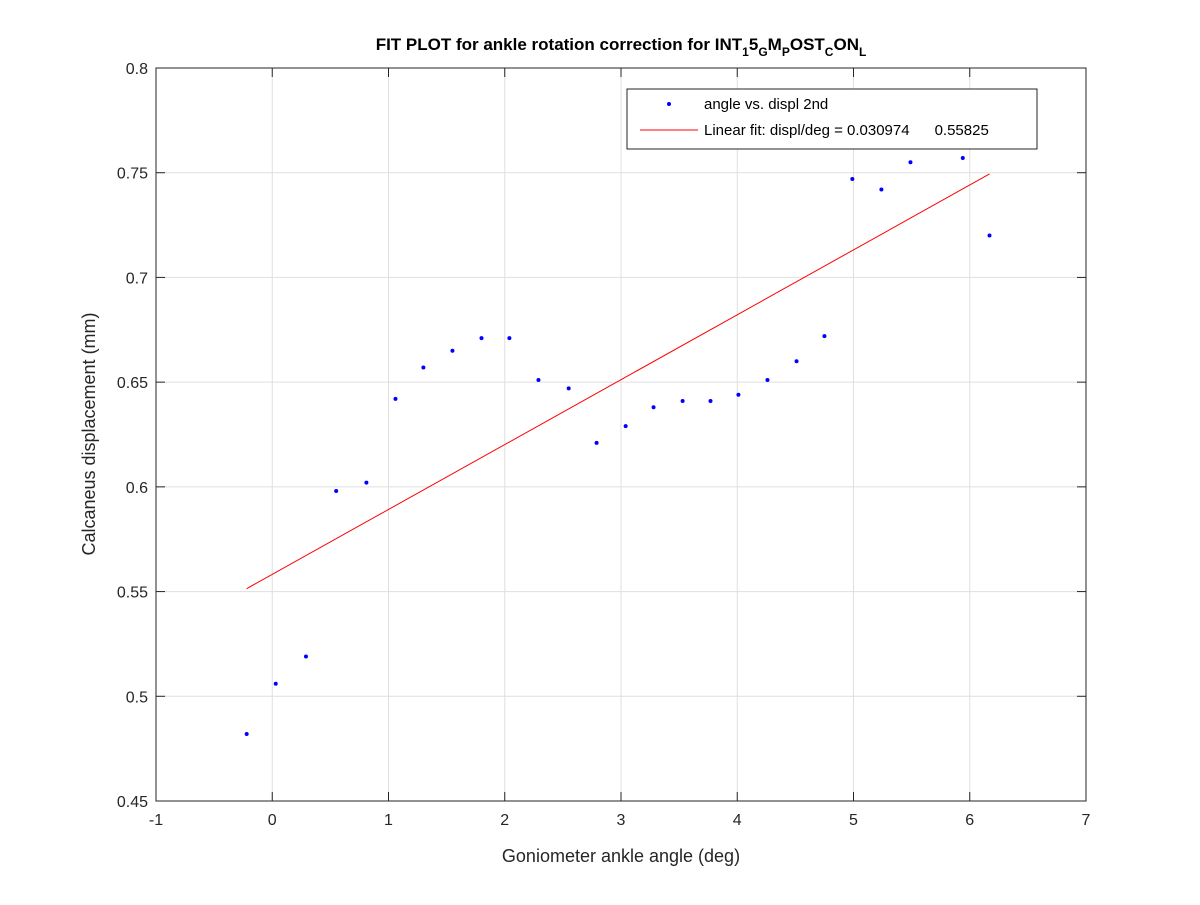 The height and width of the screenshot is (905, 1200). I want to click on title-segment: 5, so click(753, 44).